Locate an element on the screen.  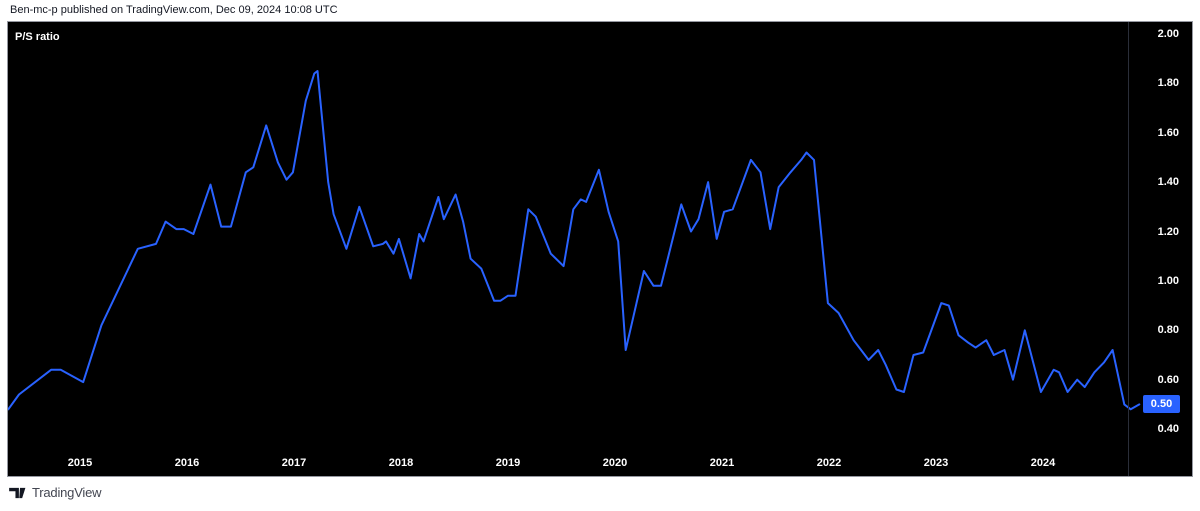
x-axis-tick: 2023 is located at coordinates (936, 463).